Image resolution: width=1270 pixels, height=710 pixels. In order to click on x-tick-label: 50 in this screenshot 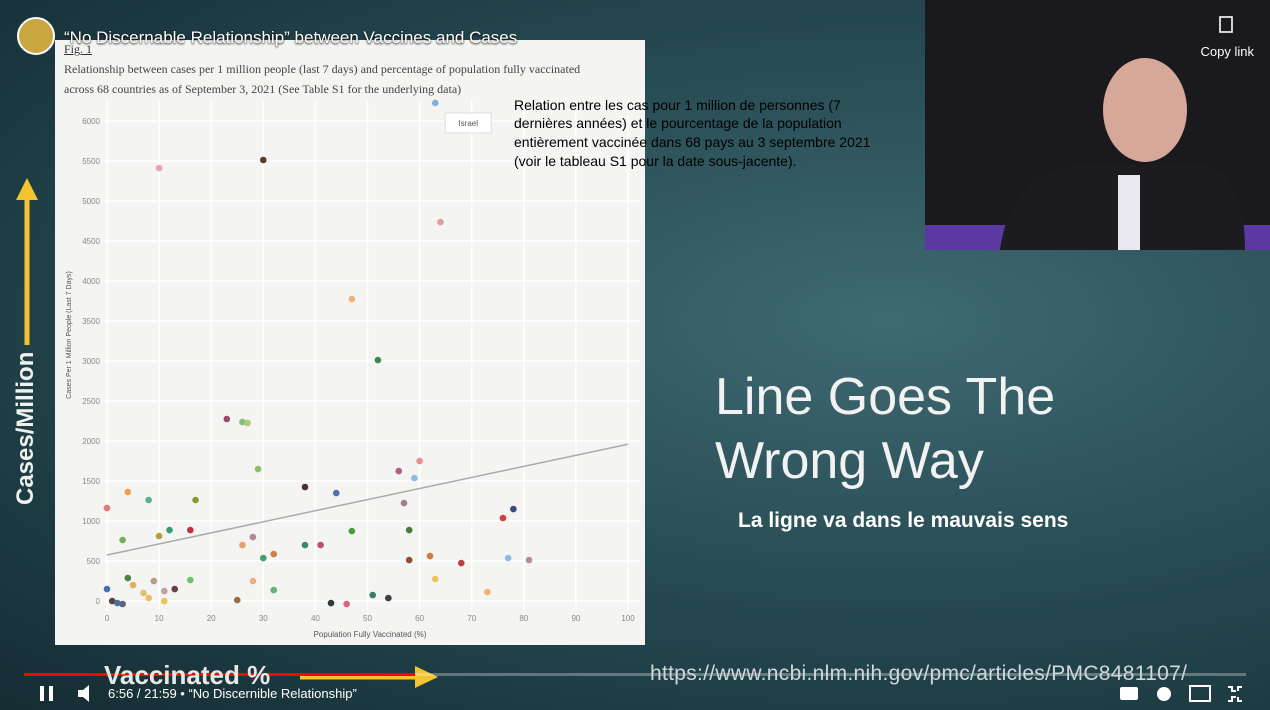, I will do `click(367, 618)`.